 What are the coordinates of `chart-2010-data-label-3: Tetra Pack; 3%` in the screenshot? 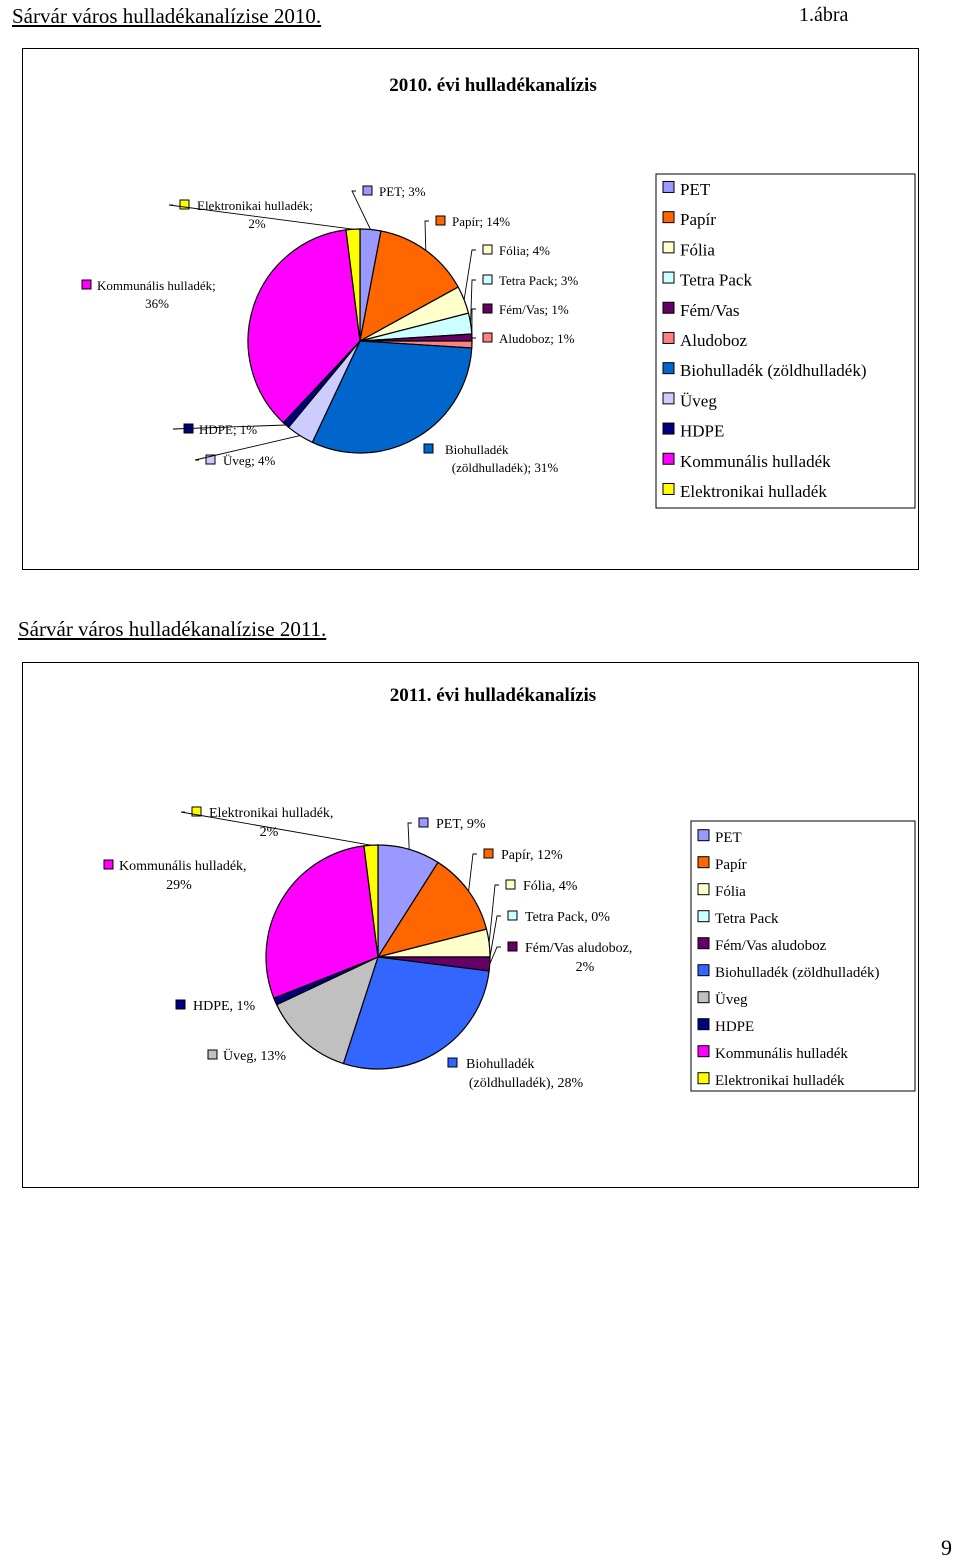 It's located at (524, 298).